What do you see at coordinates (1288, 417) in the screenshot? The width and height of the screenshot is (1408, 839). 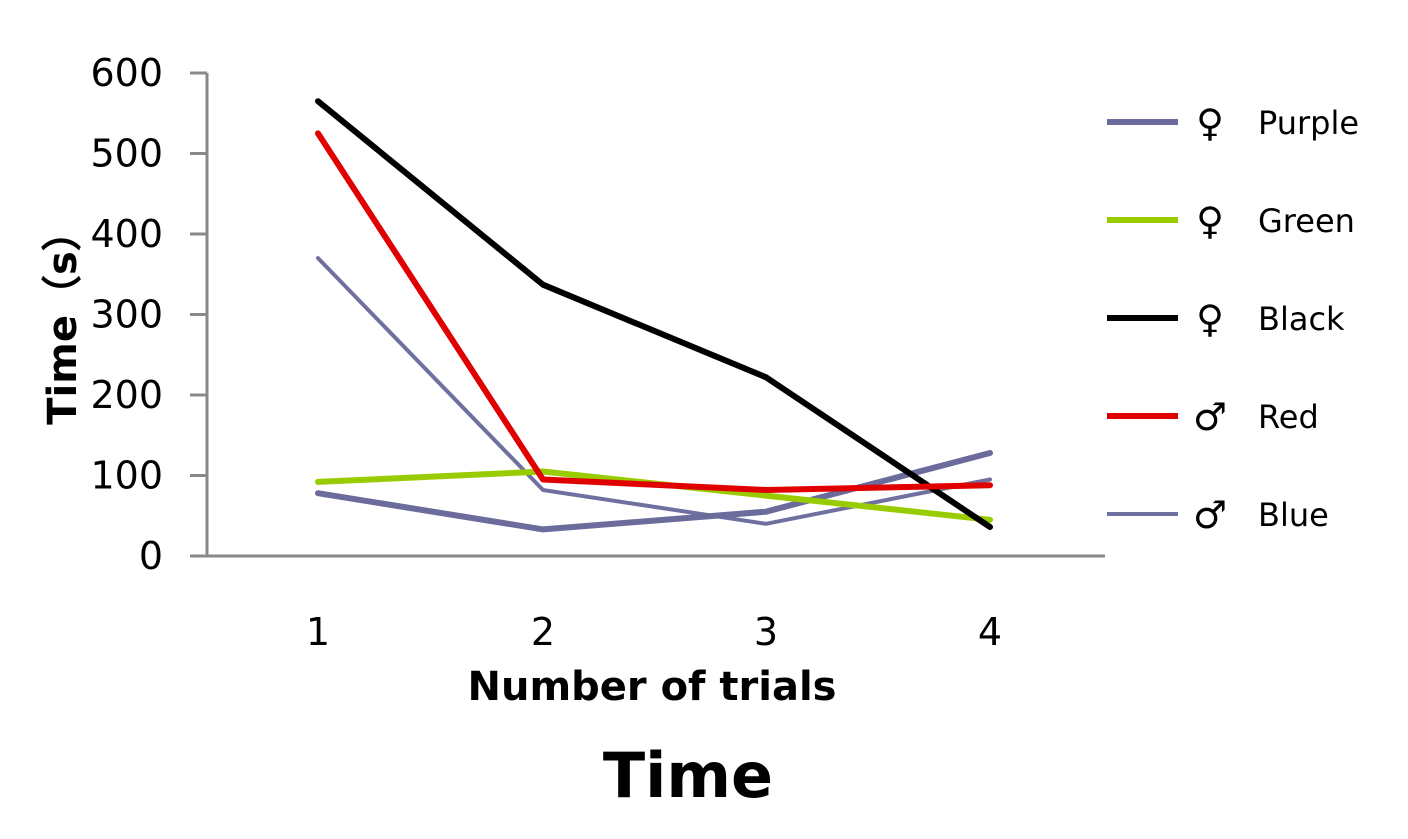 I see `legend-label: Red` at bounding box center [1288, 417].